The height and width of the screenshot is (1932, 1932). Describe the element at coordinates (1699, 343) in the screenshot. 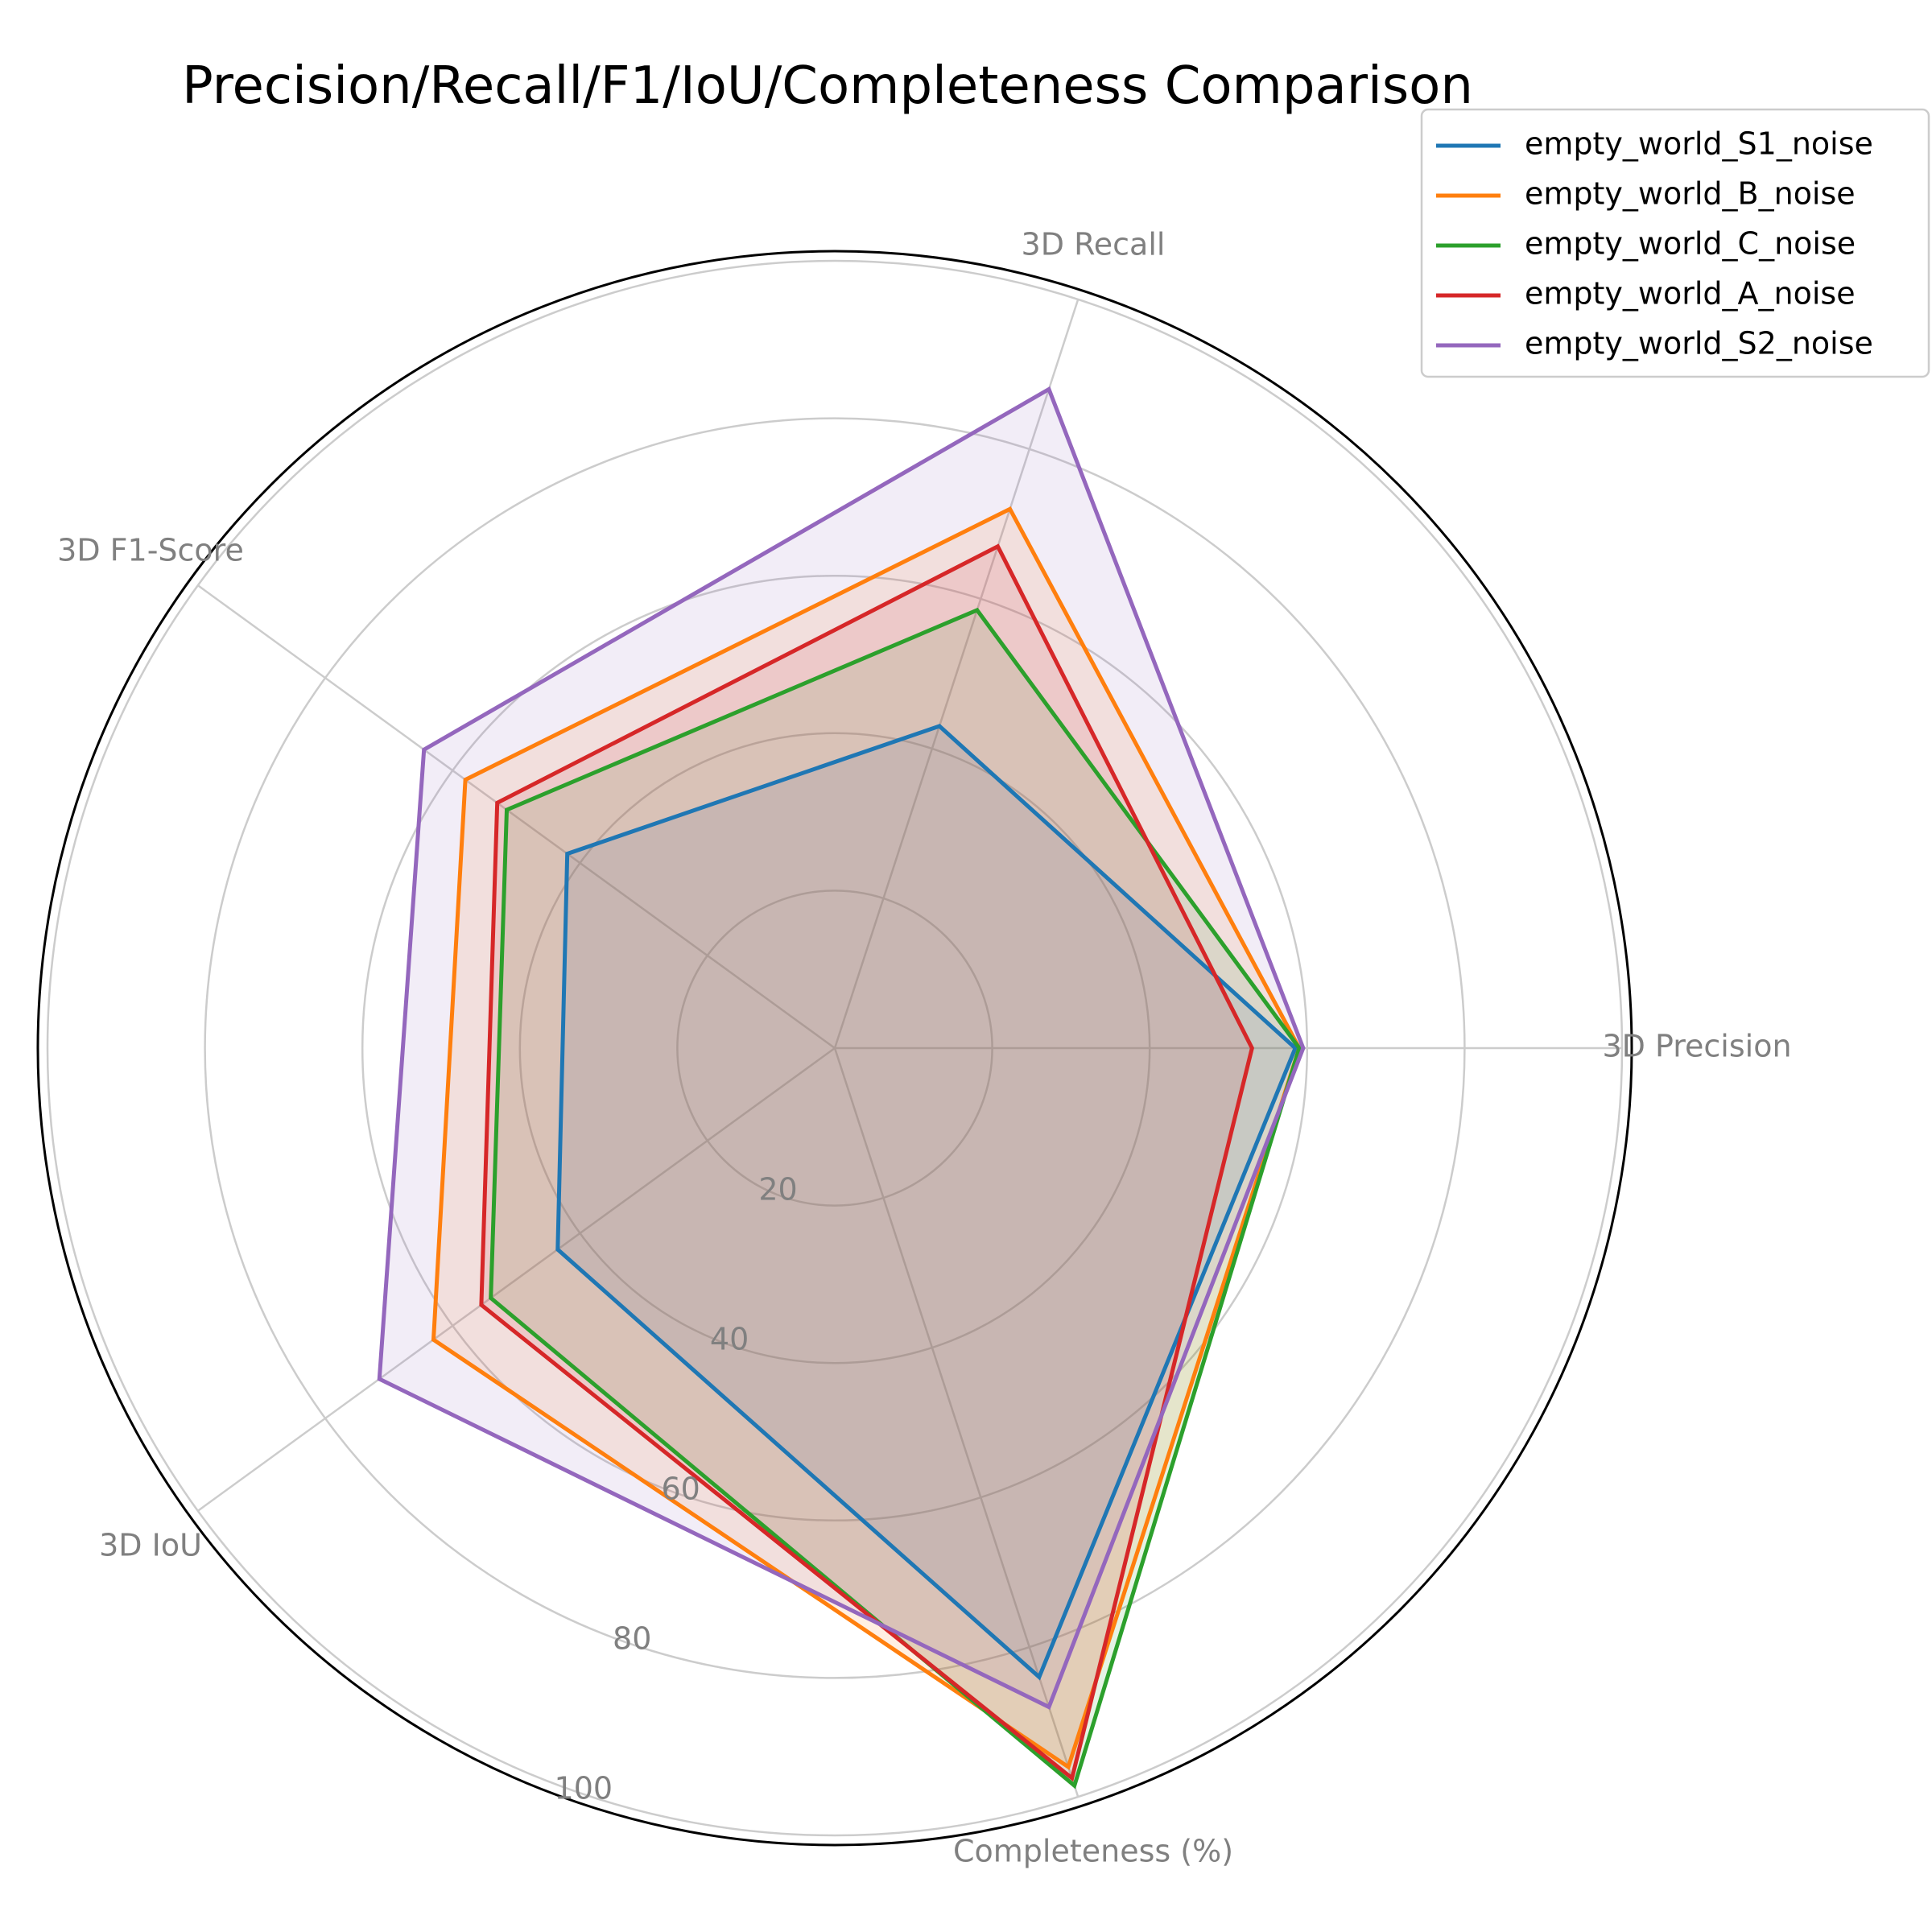

I see `legend-label: empty_world_S2_noise` at that location.